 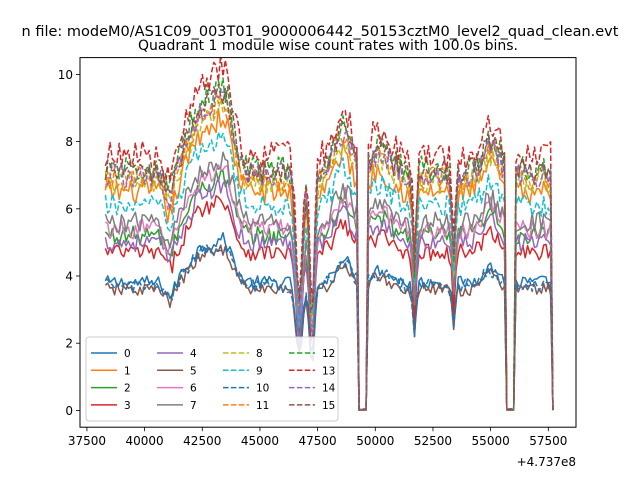 I want to click on legend-label-9: 9, so click(x=259, y=371).